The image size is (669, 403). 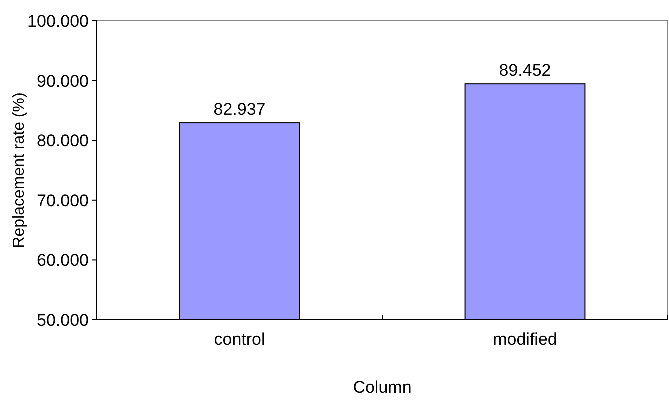 What do you see at coordinates (240, 339) in the screenshot?
I see `x-tick-label: control` at bounding box center [240, 339].